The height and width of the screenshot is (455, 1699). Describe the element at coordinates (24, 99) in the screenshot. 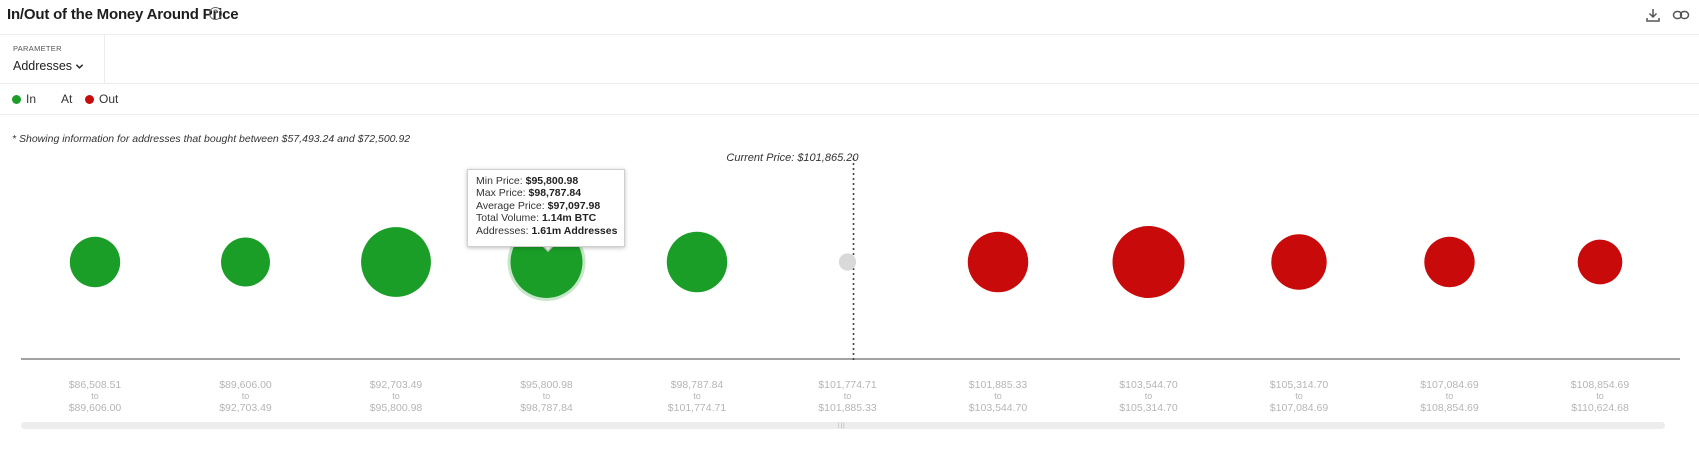

I see `legend-item-in: In` at that location.